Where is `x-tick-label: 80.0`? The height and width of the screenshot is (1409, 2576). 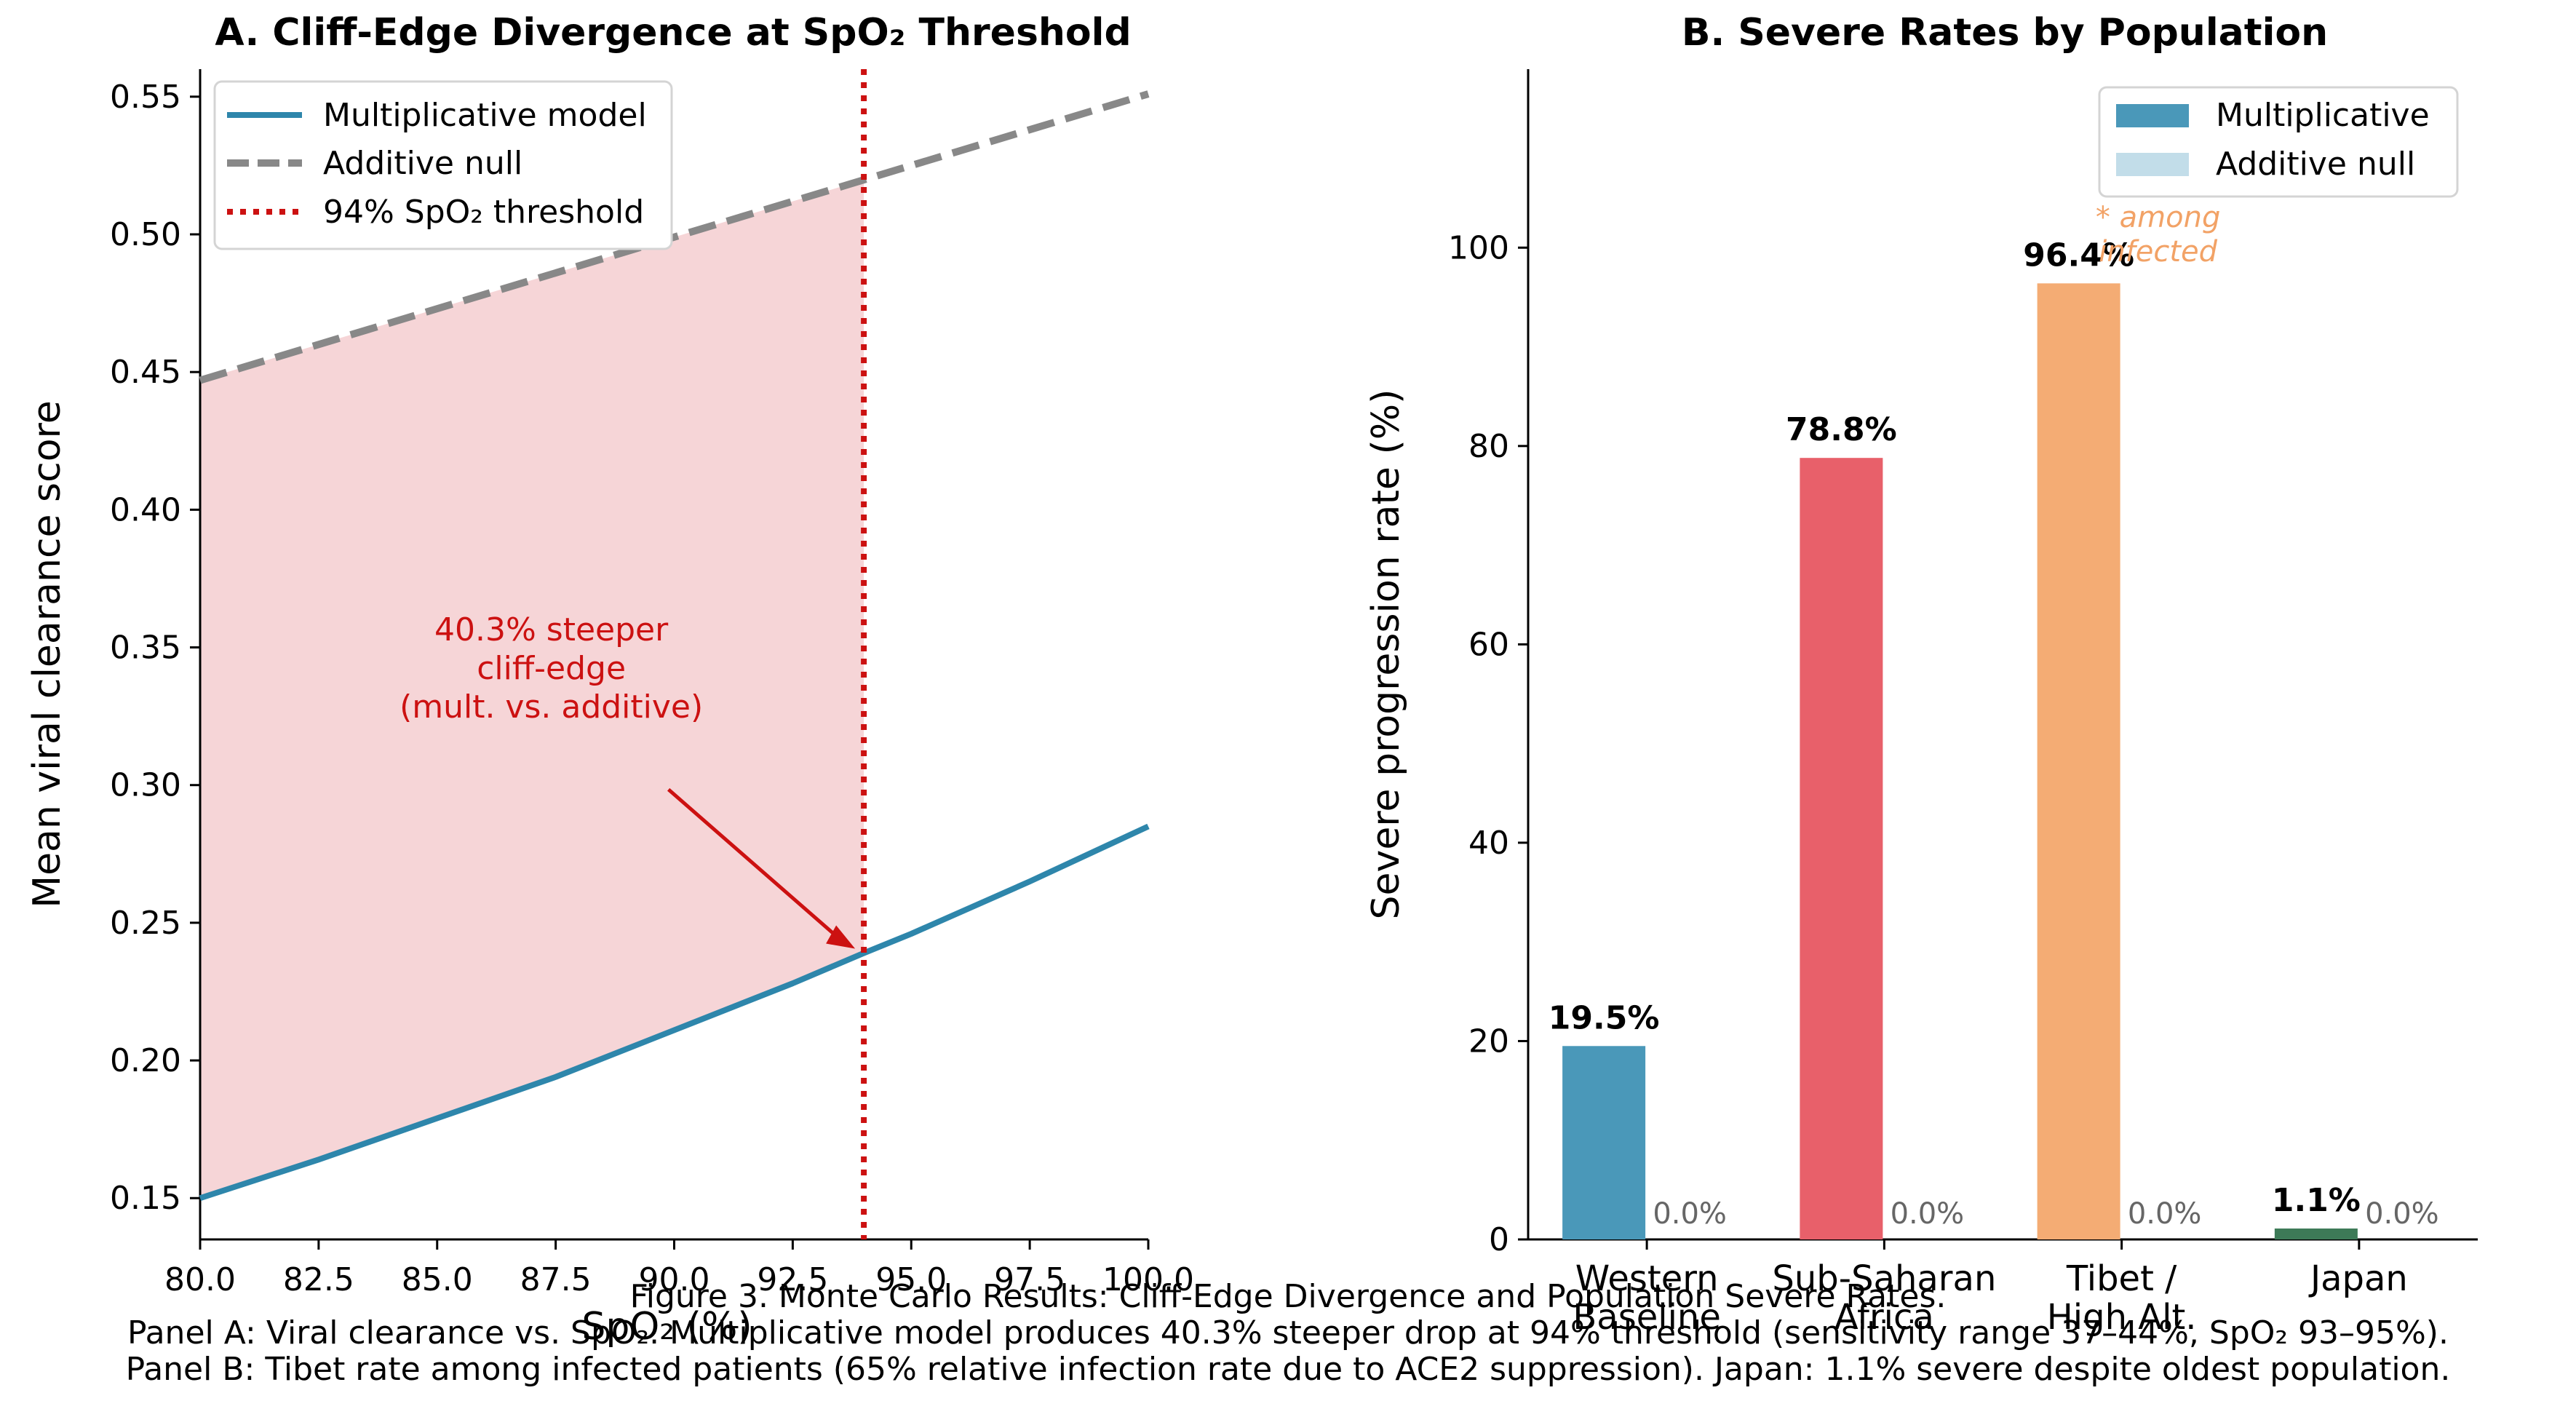 x-tick-label: 80.0 is located at coordinates (200, 1280).